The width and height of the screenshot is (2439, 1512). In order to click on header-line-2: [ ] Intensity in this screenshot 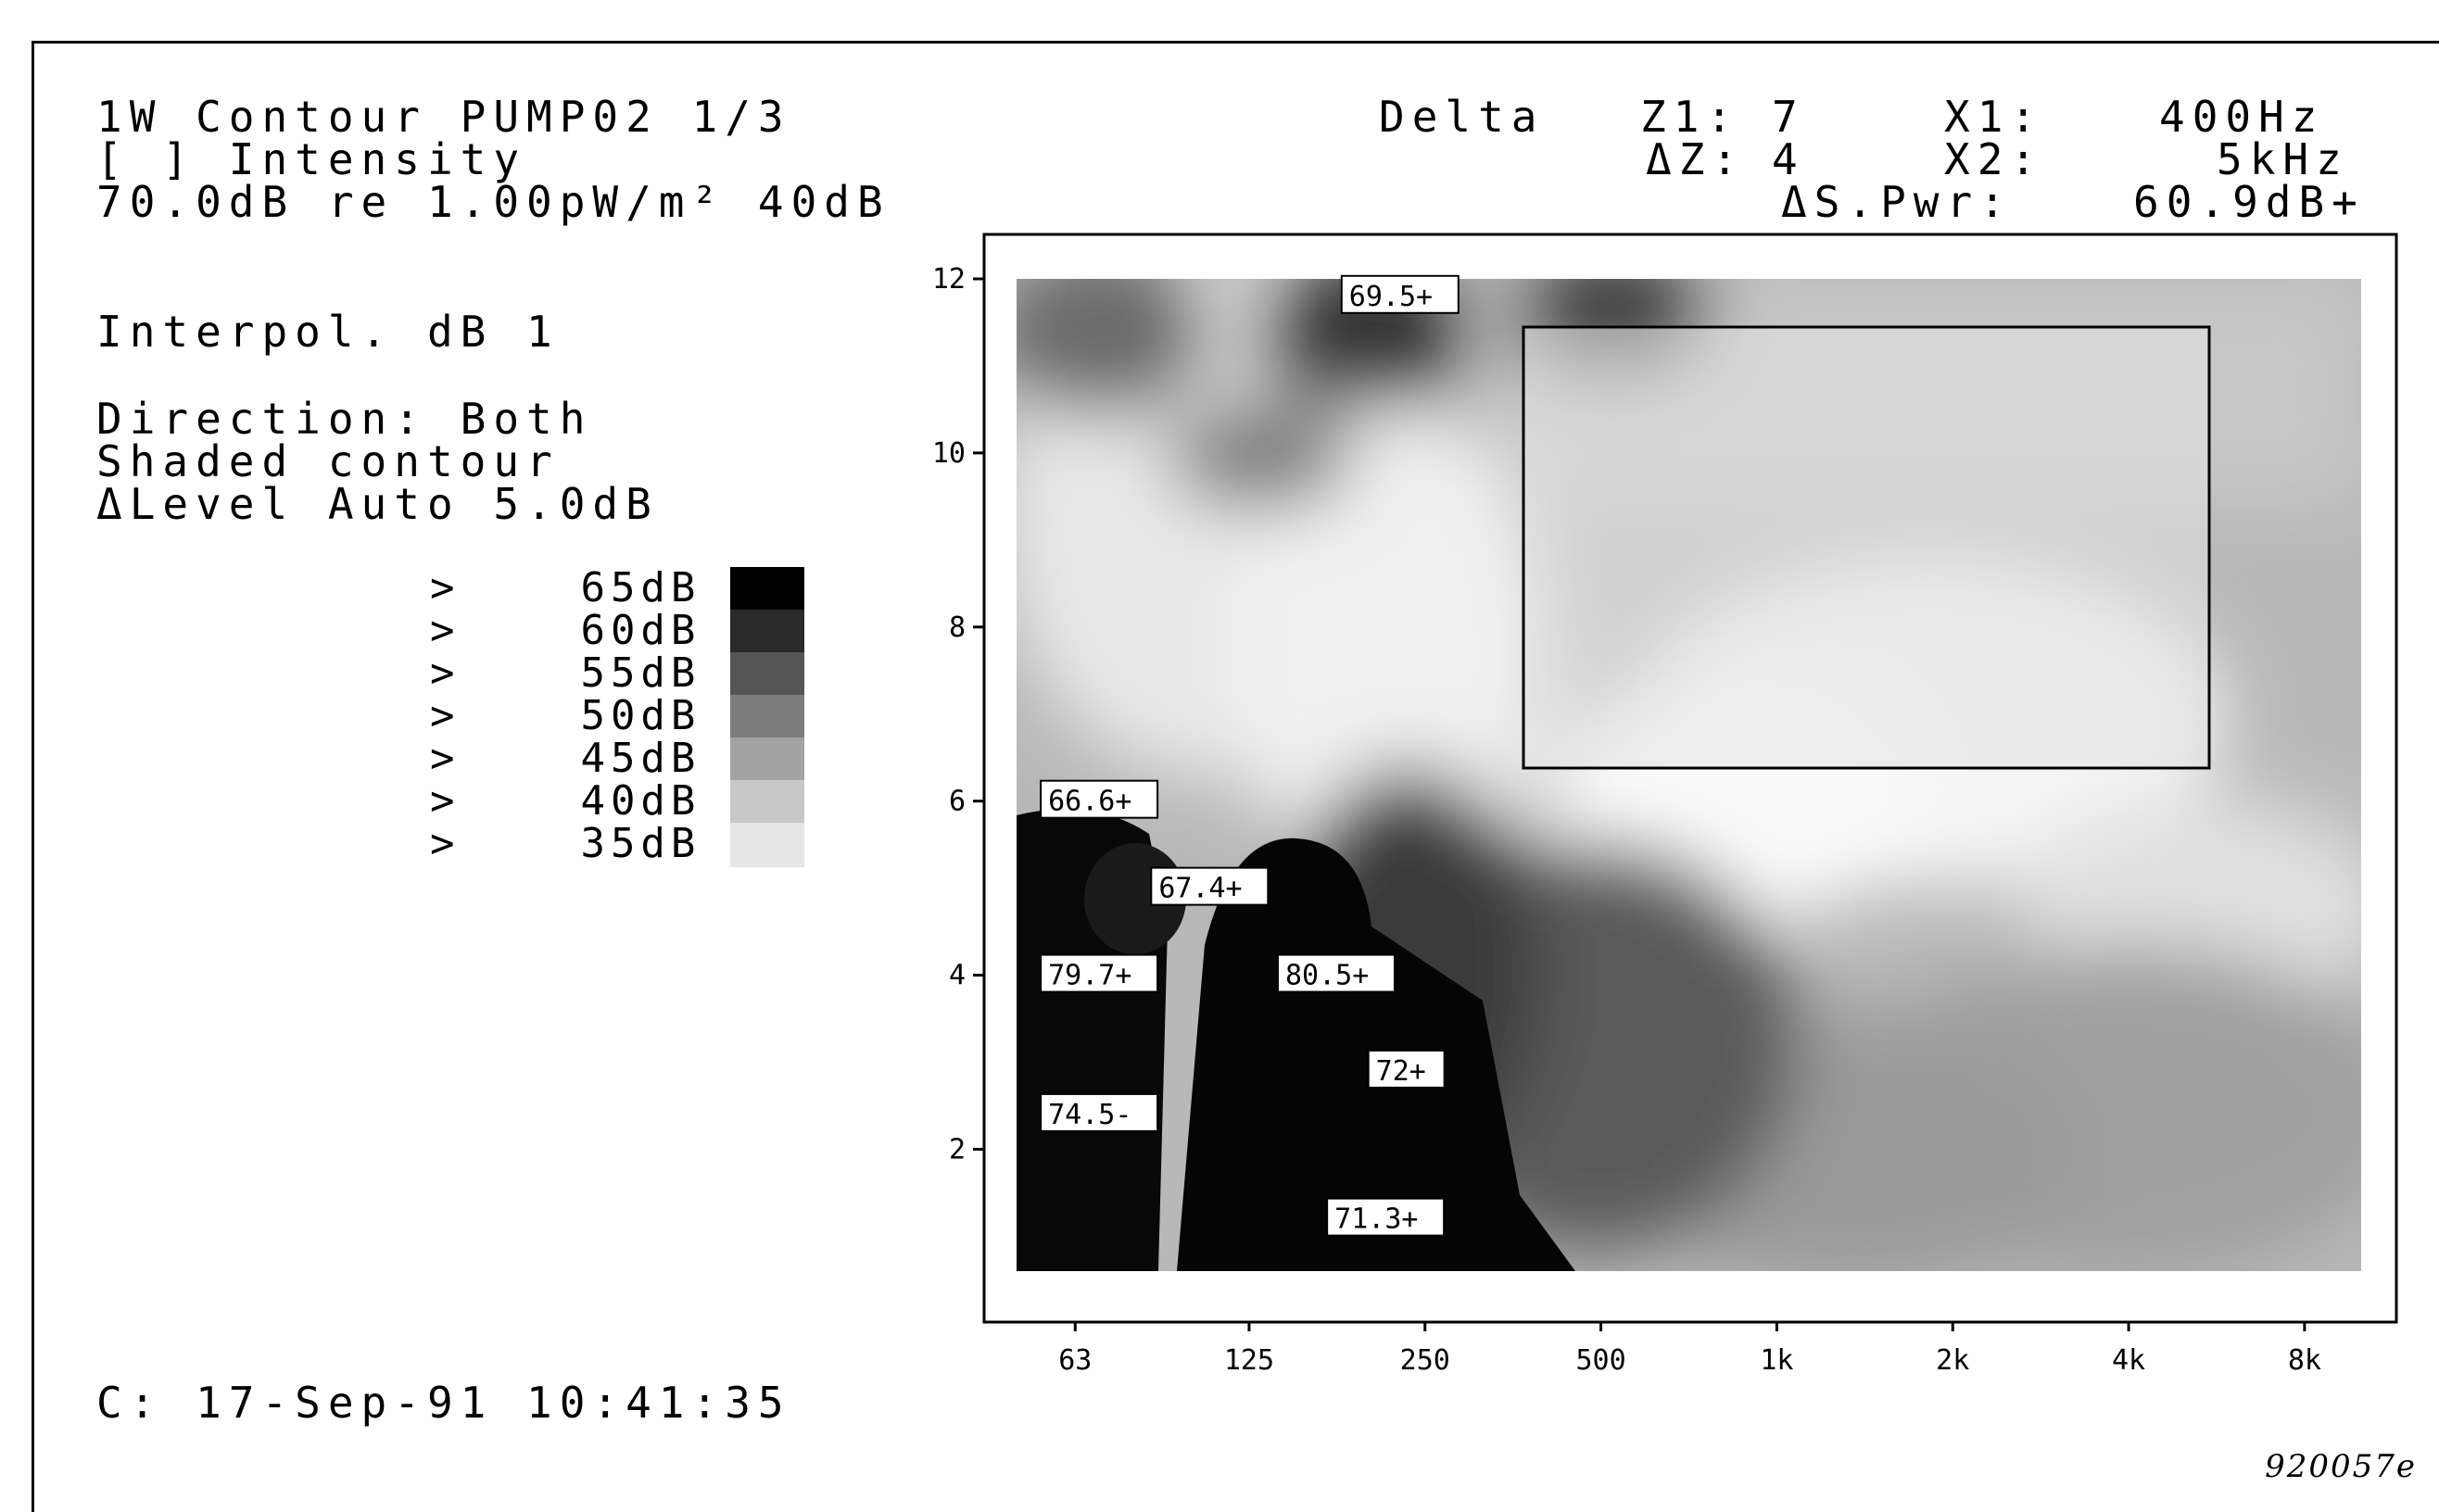, I will do `click(311, 159)`.